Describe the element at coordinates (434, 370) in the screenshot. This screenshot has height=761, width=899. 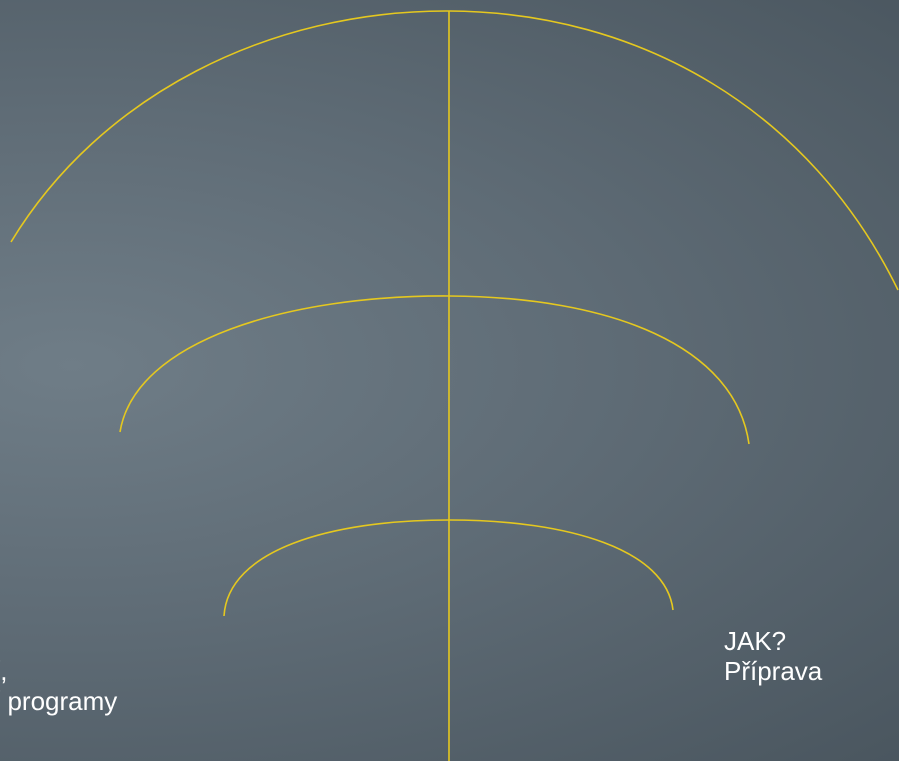
I see `middle-arc` at that location.